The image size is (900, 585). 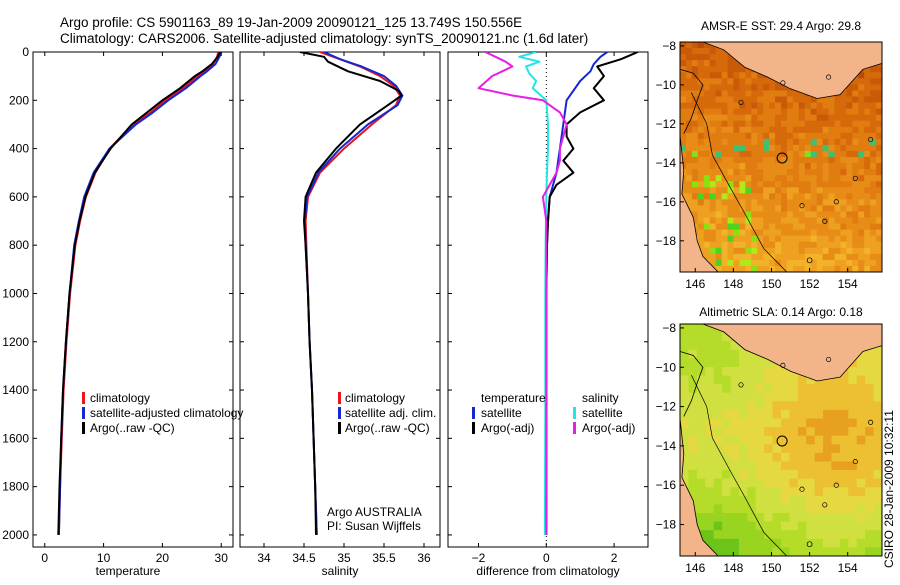 I want to click on series-line-magenta, so click(x=522, y=293).